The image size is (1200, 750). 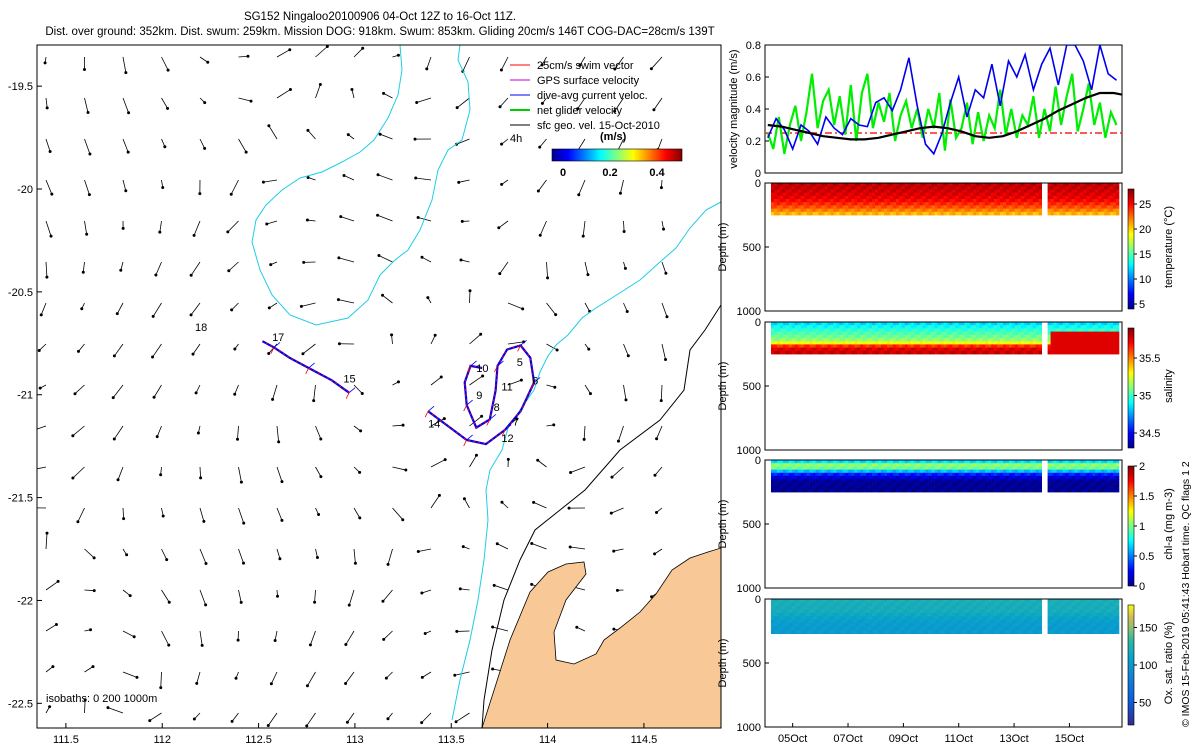 What do you see at coordinates (1145, 230) in the screenshot?
I see `colorbar-tick-label: 20` at bounding box center [1145, 230].